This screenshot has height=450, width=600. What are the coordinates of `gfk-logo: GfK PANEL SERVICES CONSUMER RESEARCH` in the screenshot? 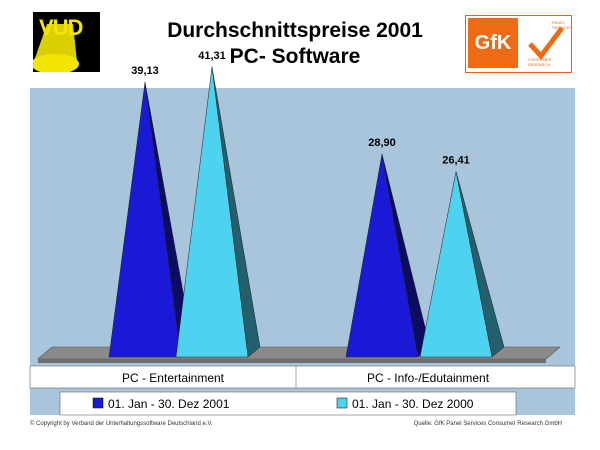 It's located at (518, 44).